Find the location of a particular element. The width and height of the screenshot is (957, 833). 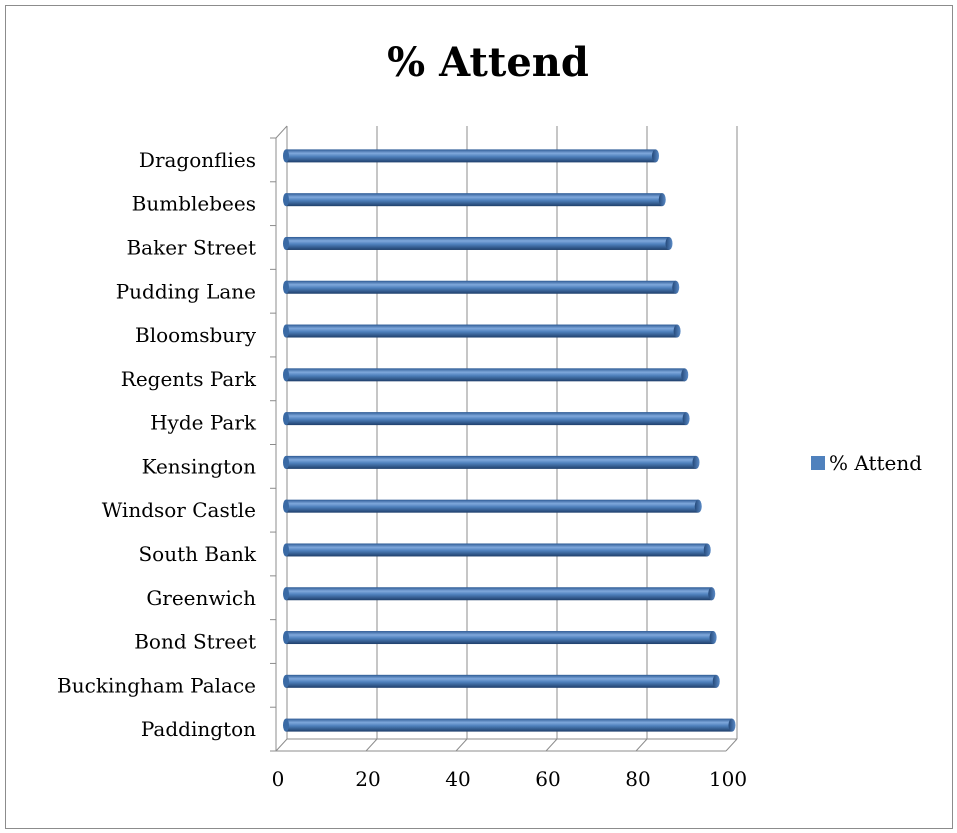

category-label: Greenwich is located at coordinates (201, 598).